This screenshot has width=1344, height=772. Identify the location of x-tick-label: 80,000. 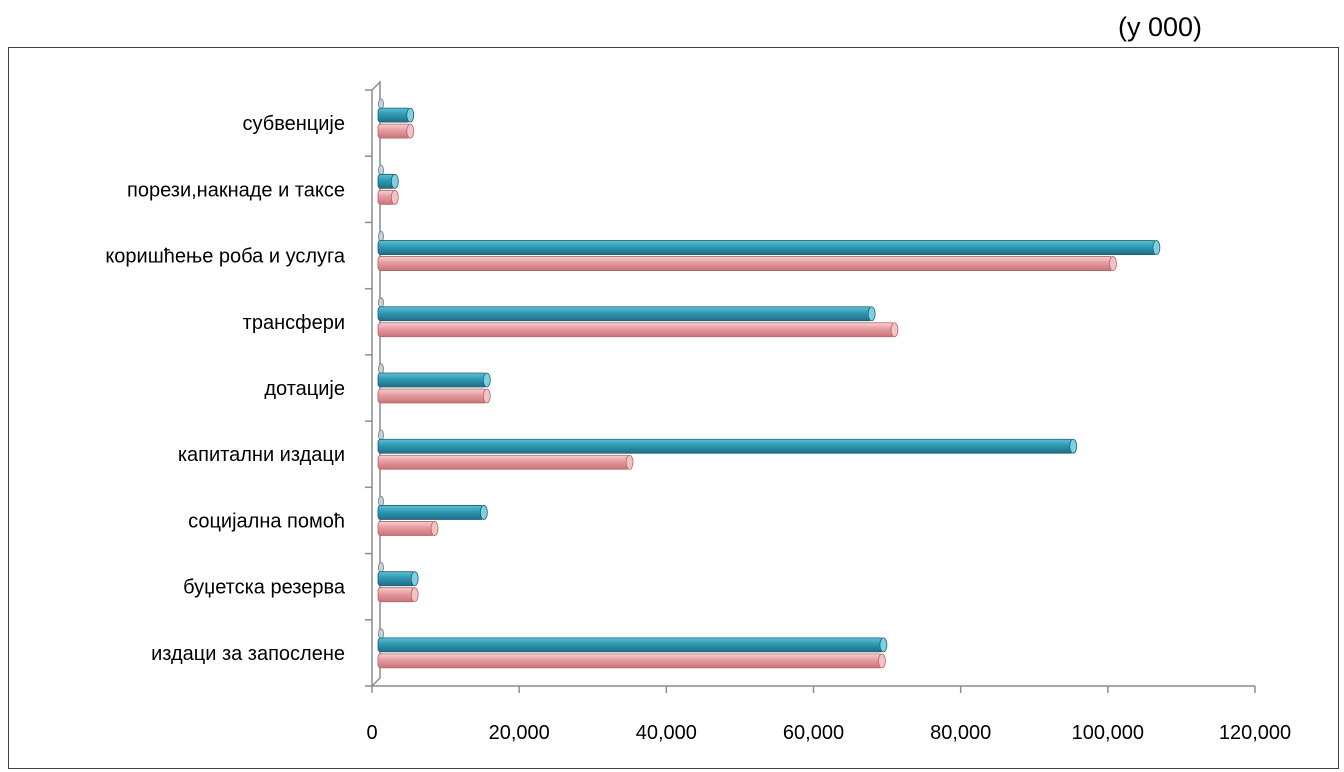
(960, 733).